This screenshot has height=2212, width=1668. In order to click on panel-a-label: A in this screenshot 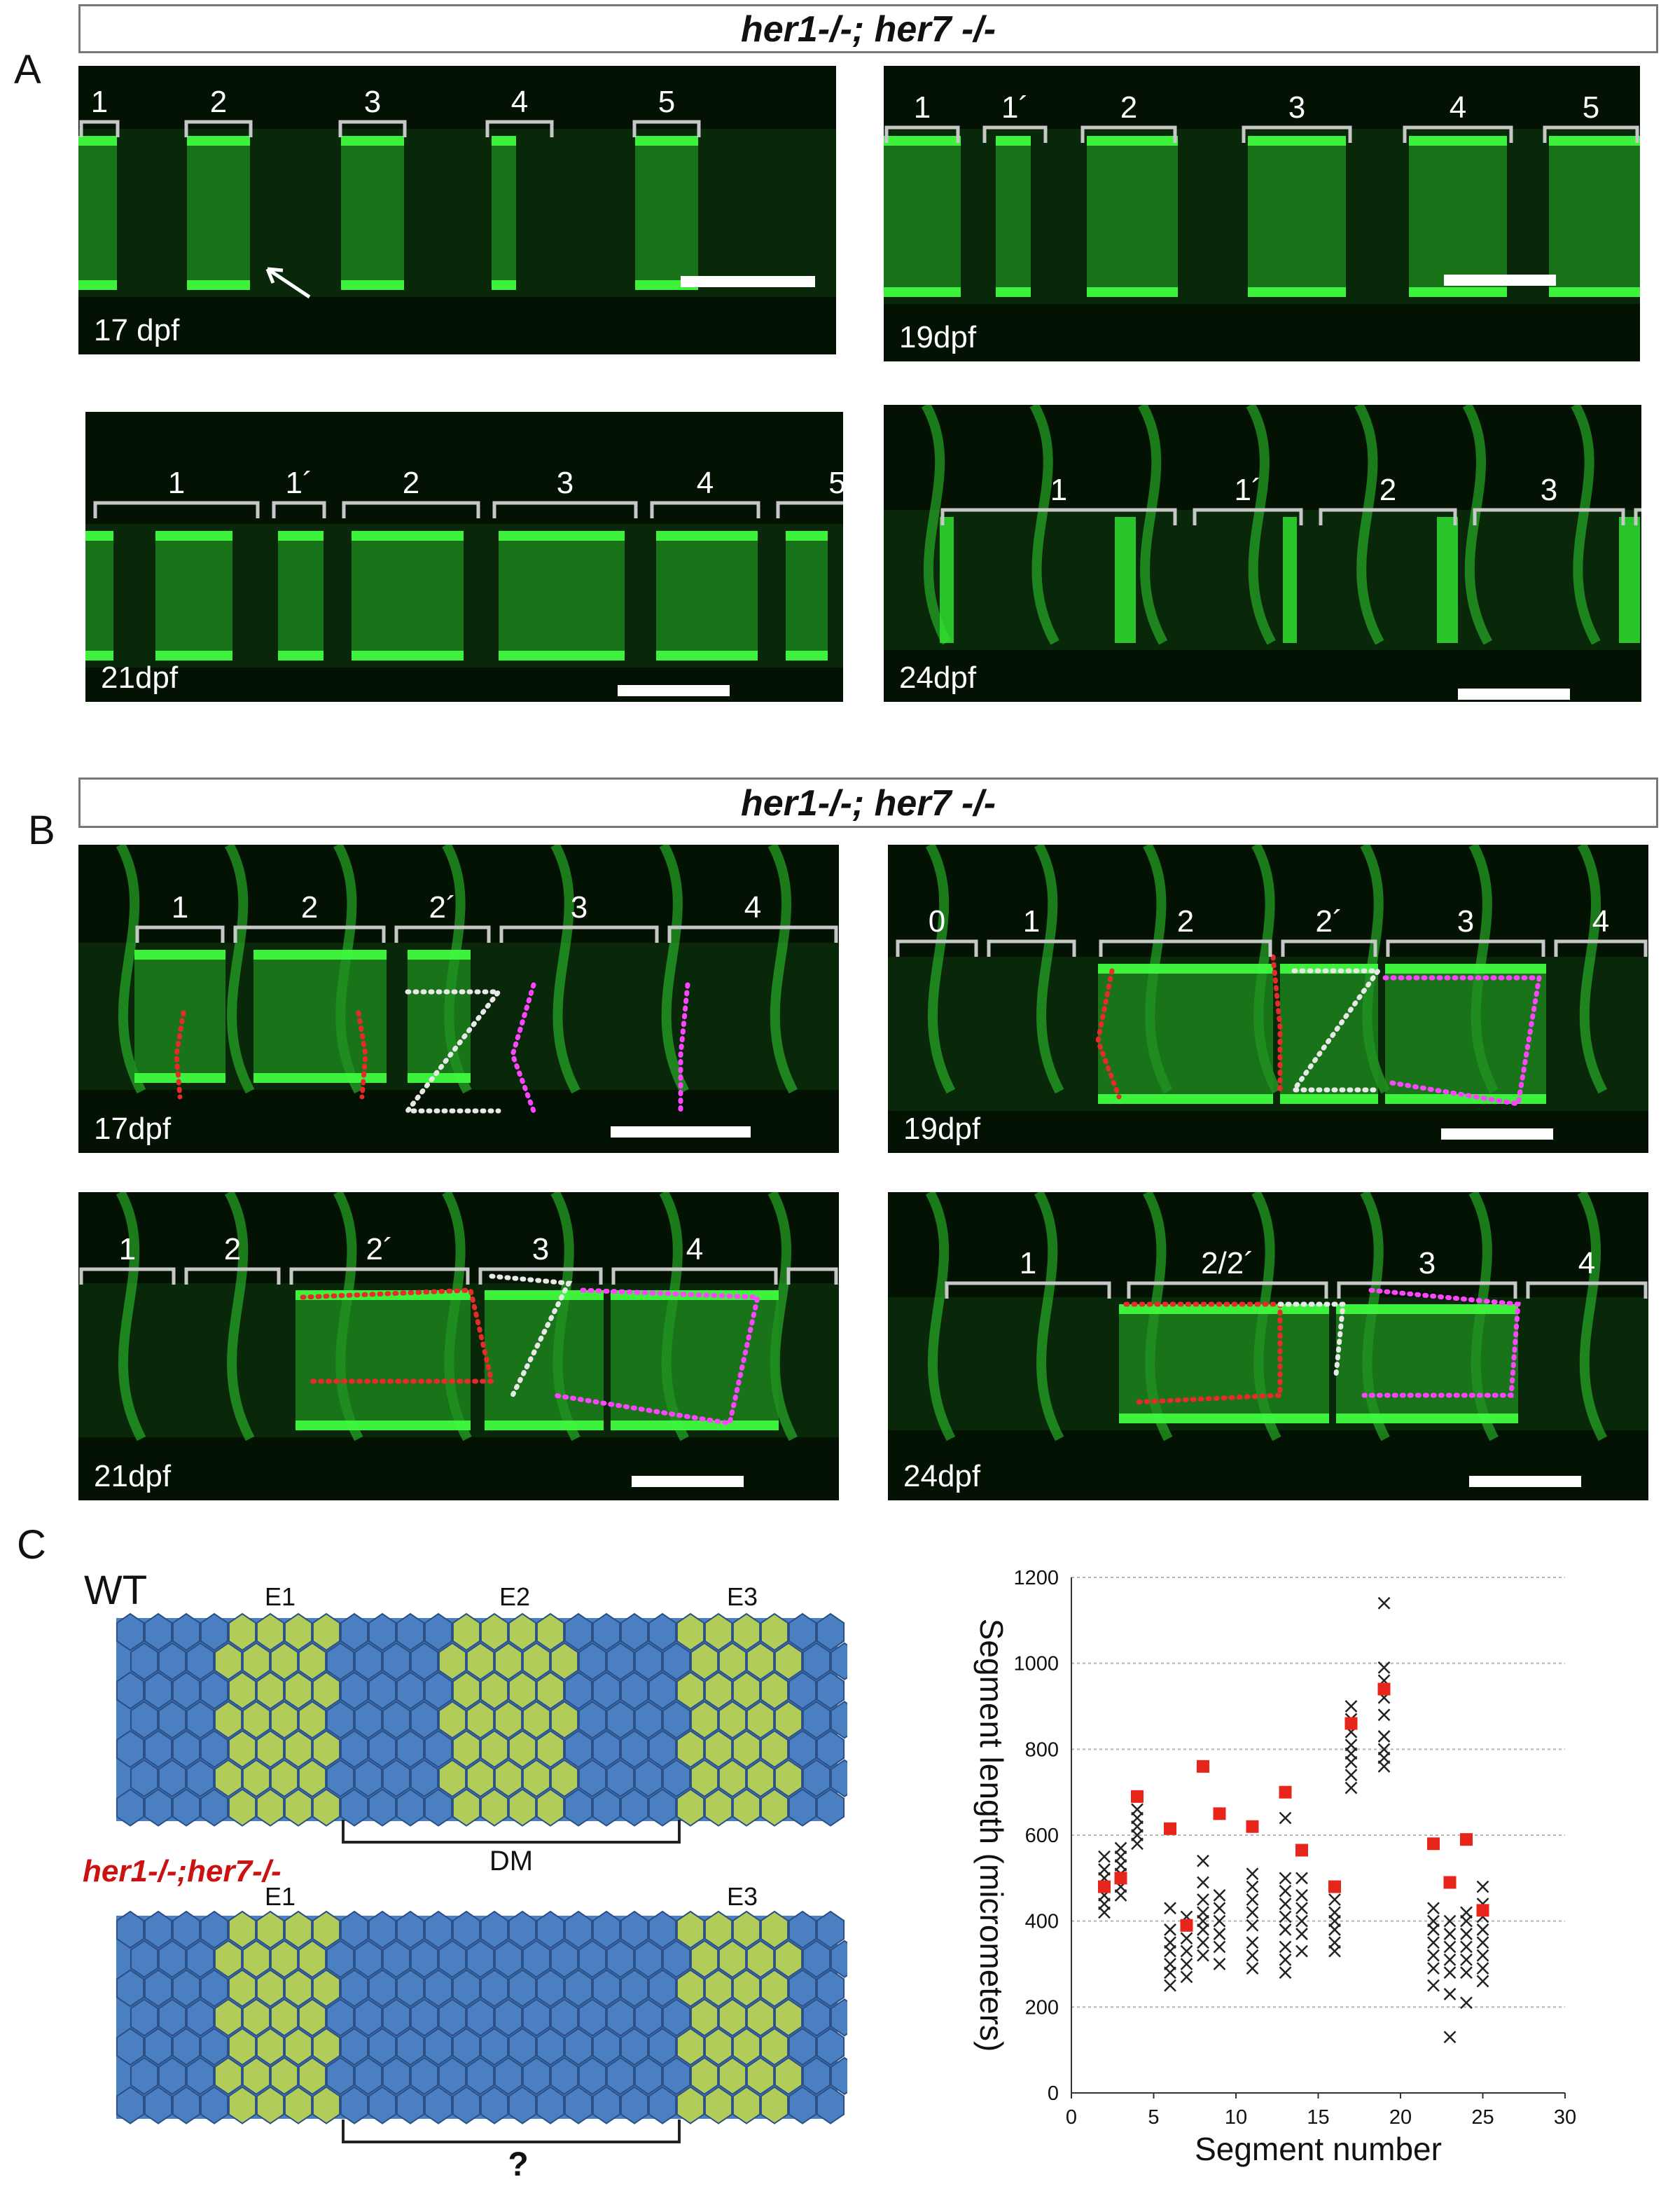, I will do `click(27, 69)`.